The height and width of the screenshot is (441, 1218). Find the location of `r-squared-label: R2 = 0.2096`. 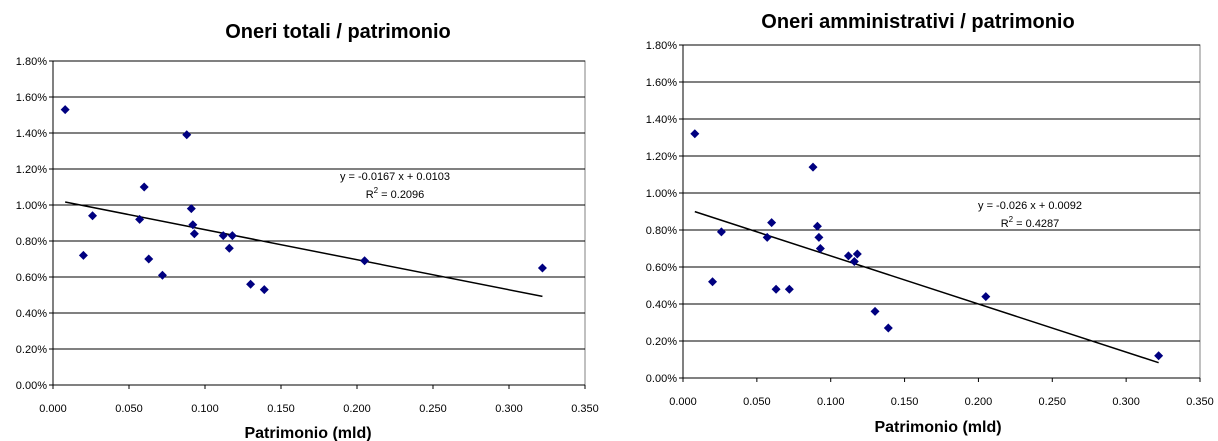

r-squared-label: R2 = 0.2096 is located at coordinates (395, 193).